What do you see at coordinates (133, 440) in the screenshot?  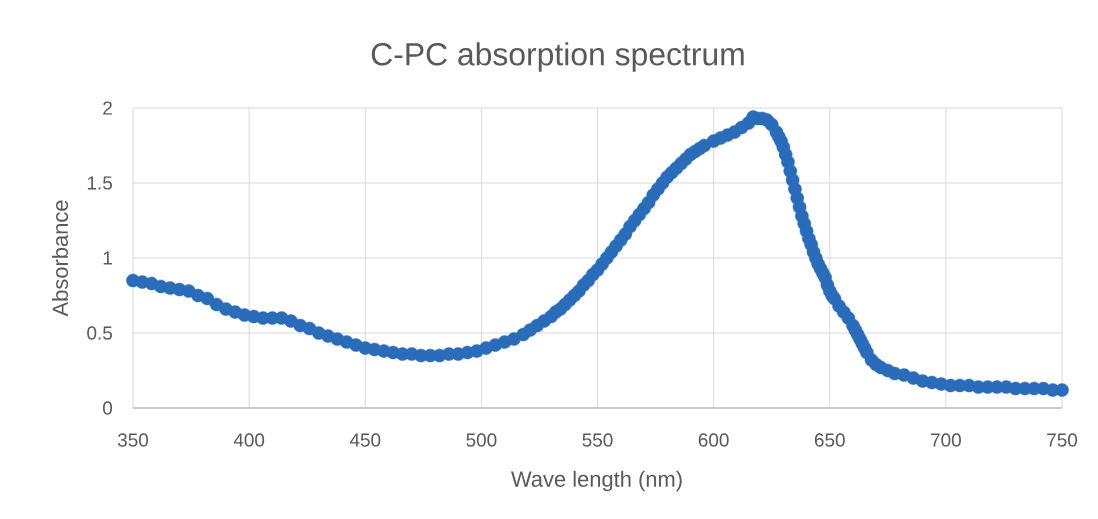 I see `x-tick-label: 350` at bounding box center [133, 440].